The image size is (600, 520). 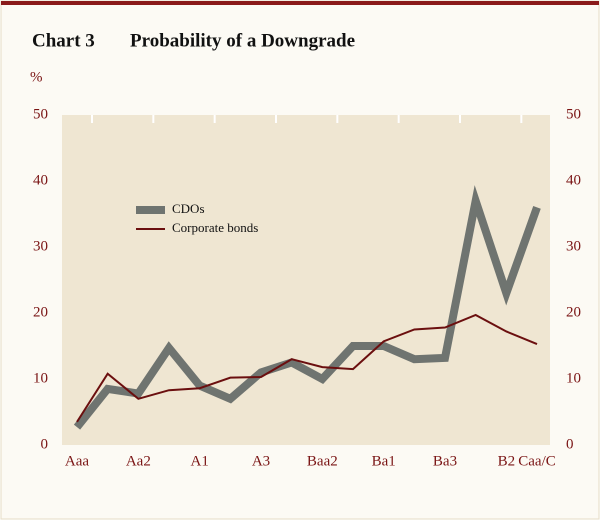 I want to click on y-tick-label: 20, so click(x=40, y=312).